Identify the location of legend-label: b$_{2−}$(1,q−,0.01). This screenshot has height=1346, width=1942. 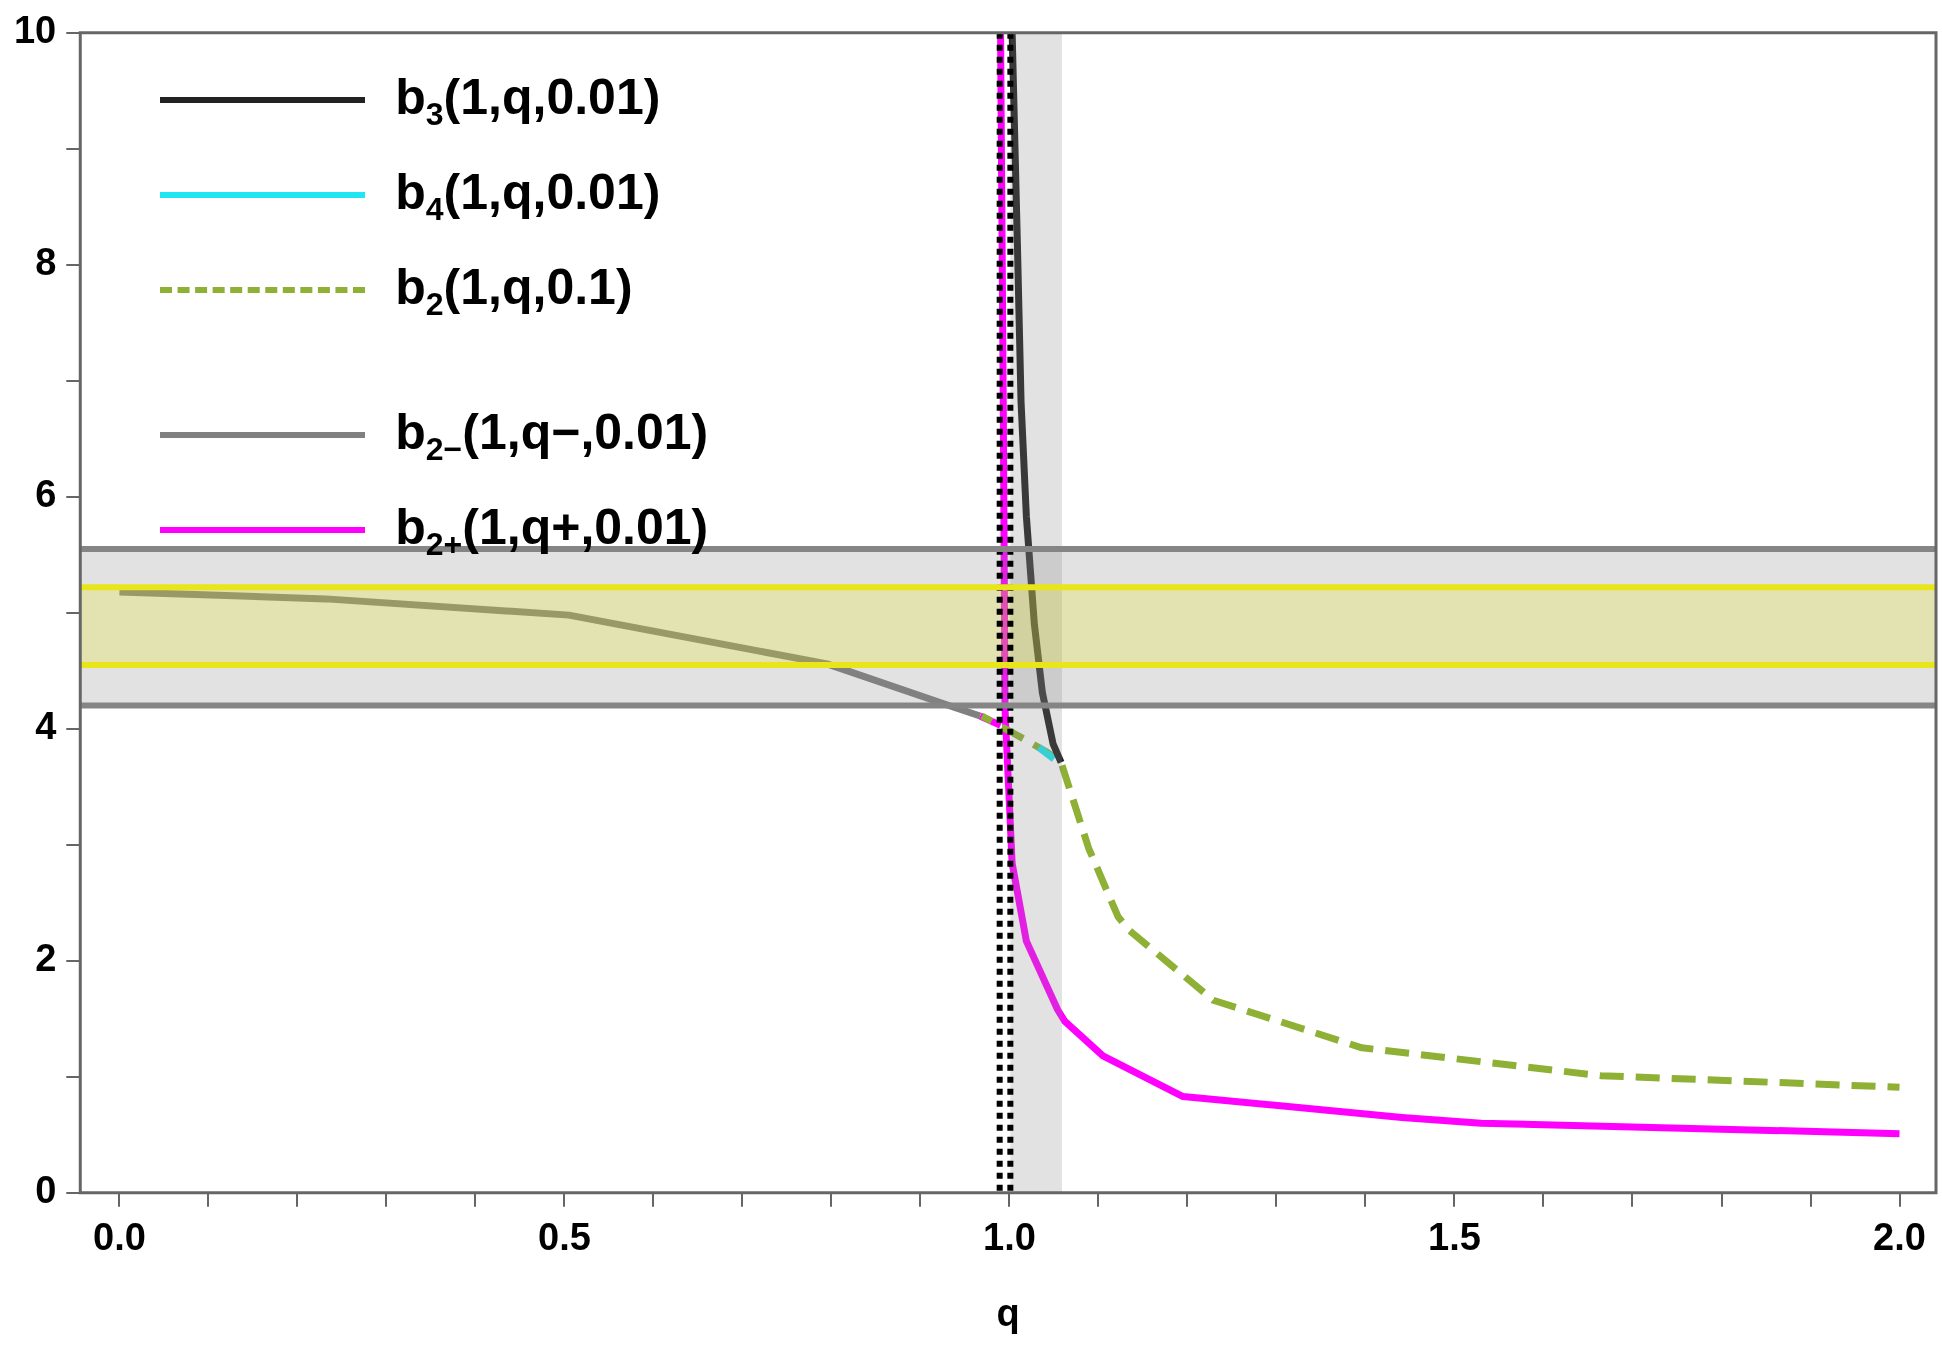
(552, 435).